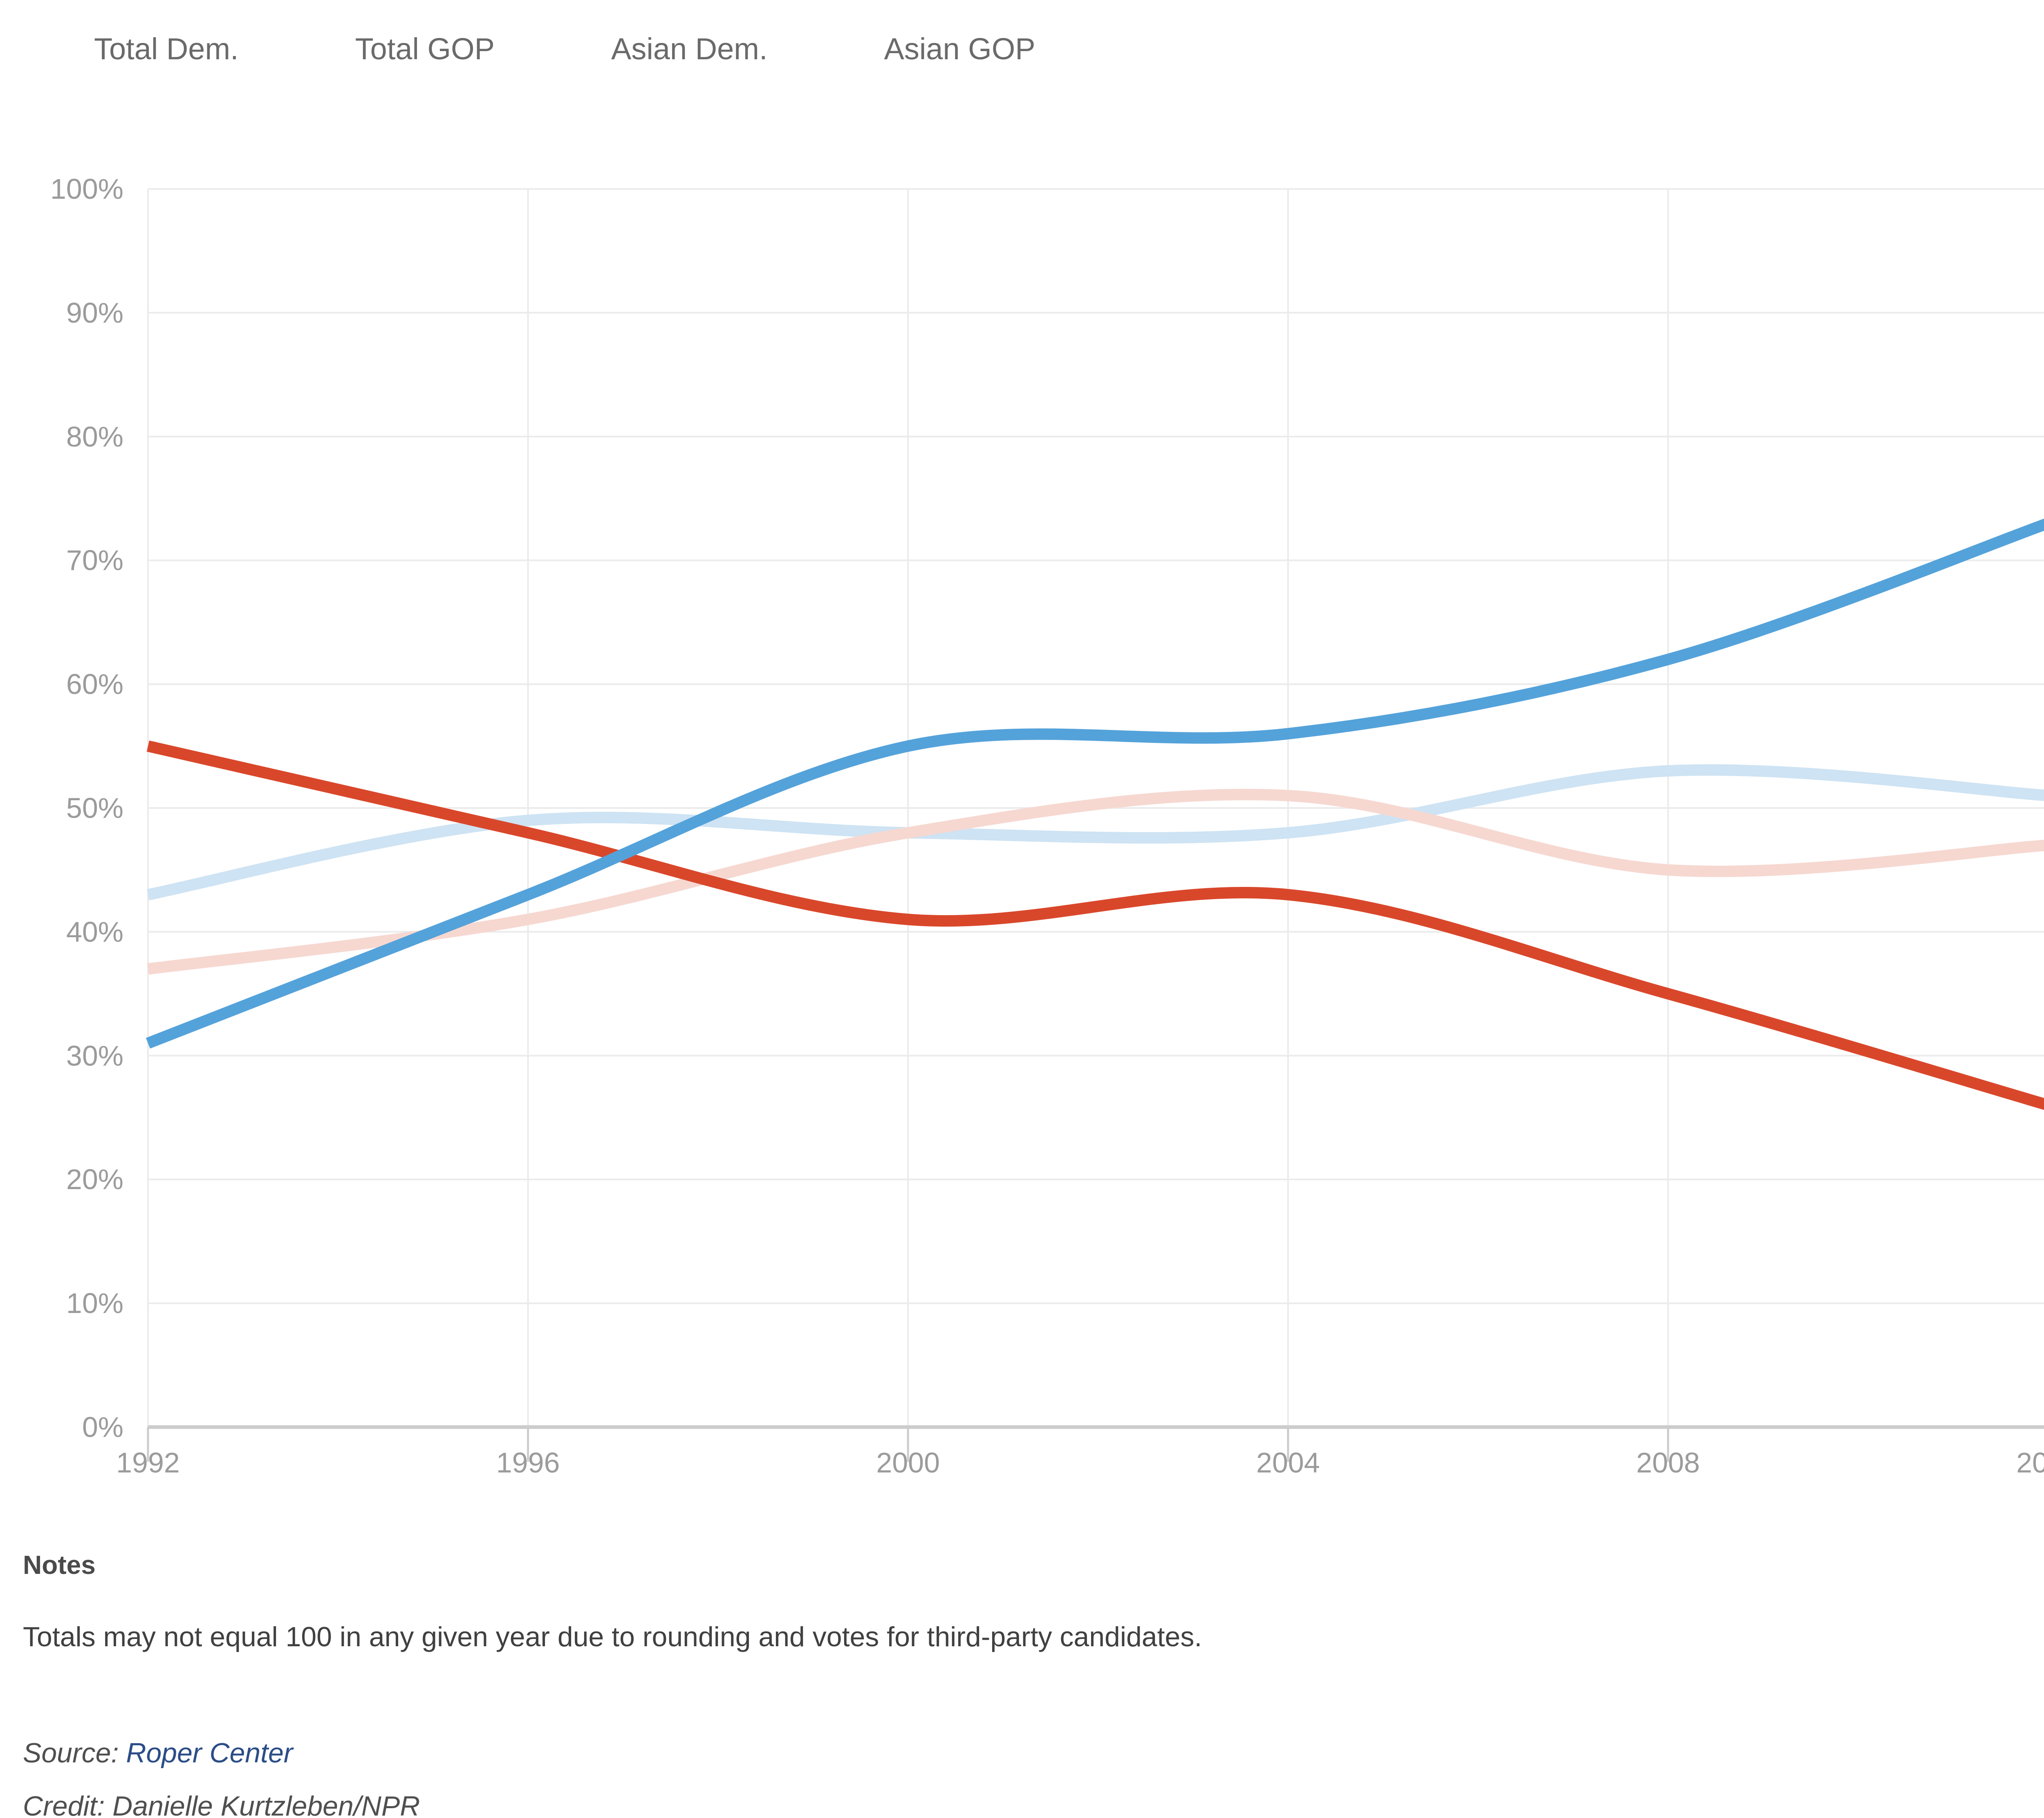  I want to click on source-label: Source:, so click(71, 1753).